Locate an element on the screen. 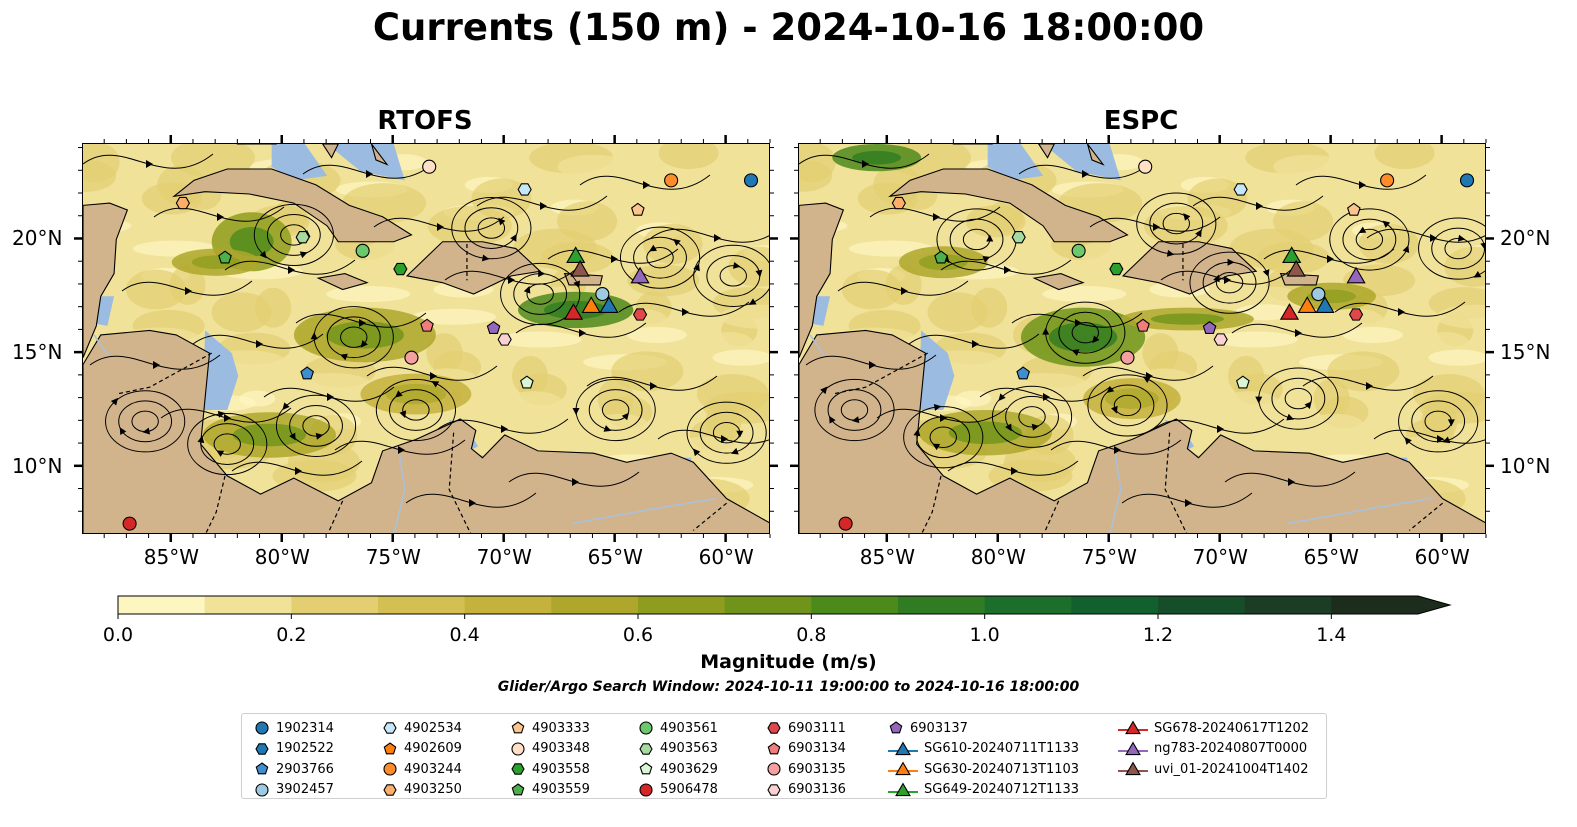 This screenshot has width=1577, height=827. legend-label: 4903333 is located at coordinates (561, 728).